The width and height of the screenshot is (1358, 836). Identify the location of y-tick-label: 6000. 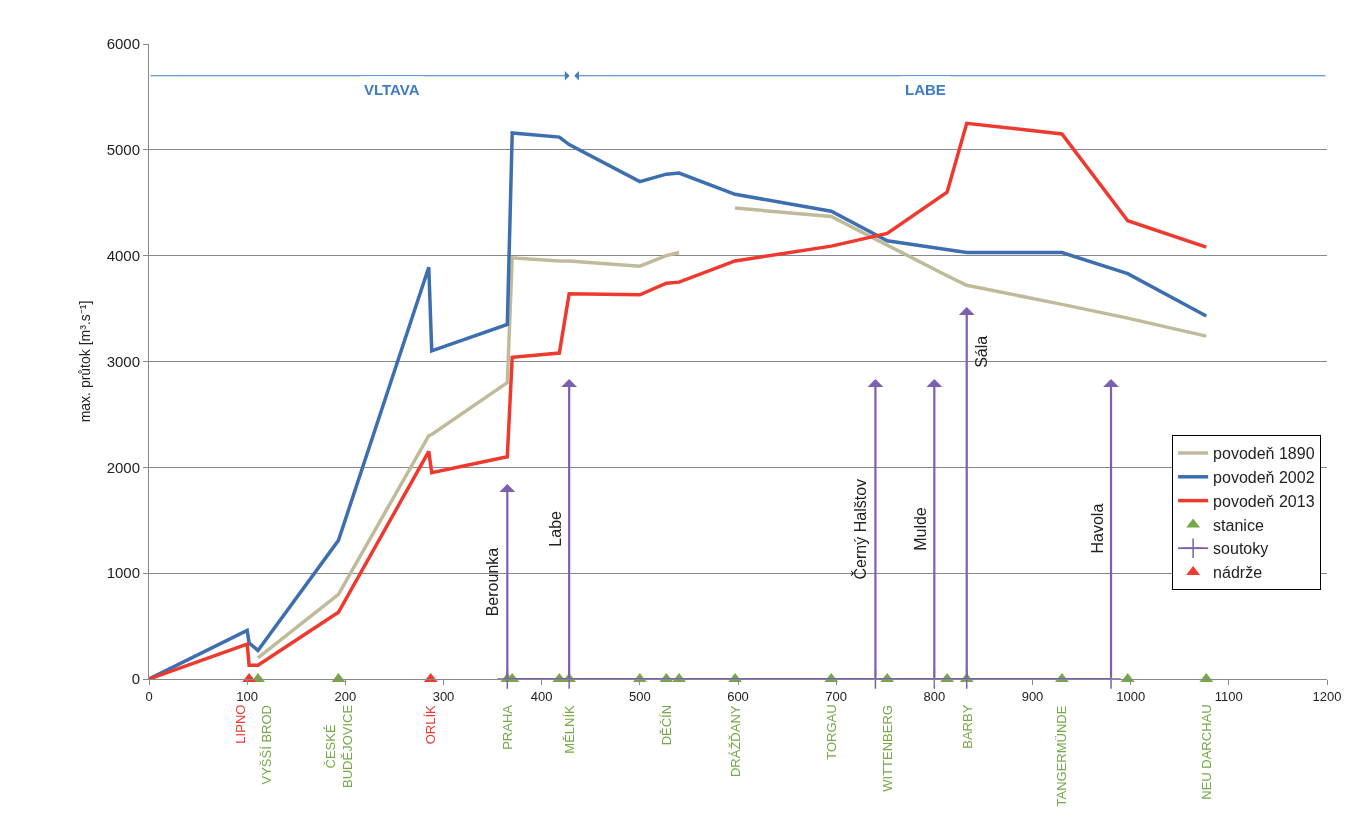
(123, 44).